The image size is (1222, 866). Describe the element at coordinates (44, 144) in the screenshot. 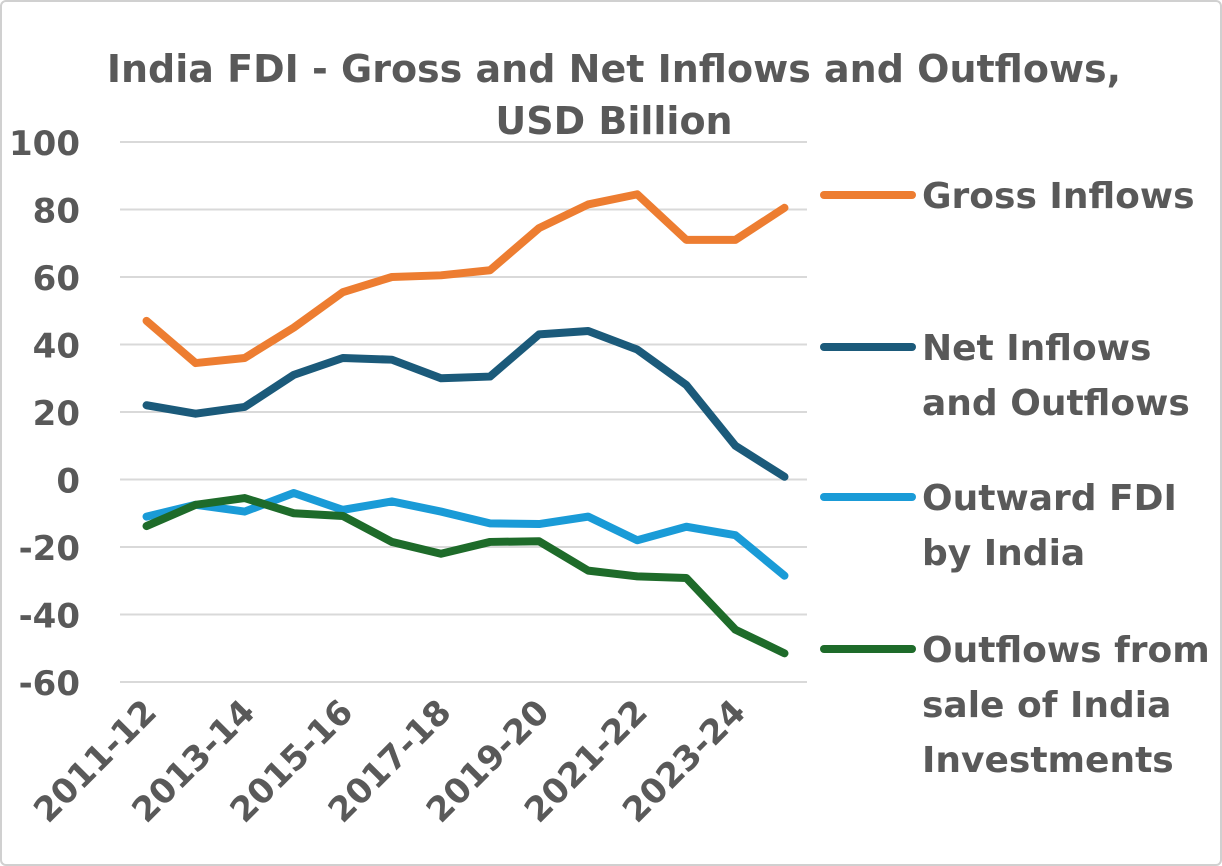

I see `y-tick-label: 100` at that location.